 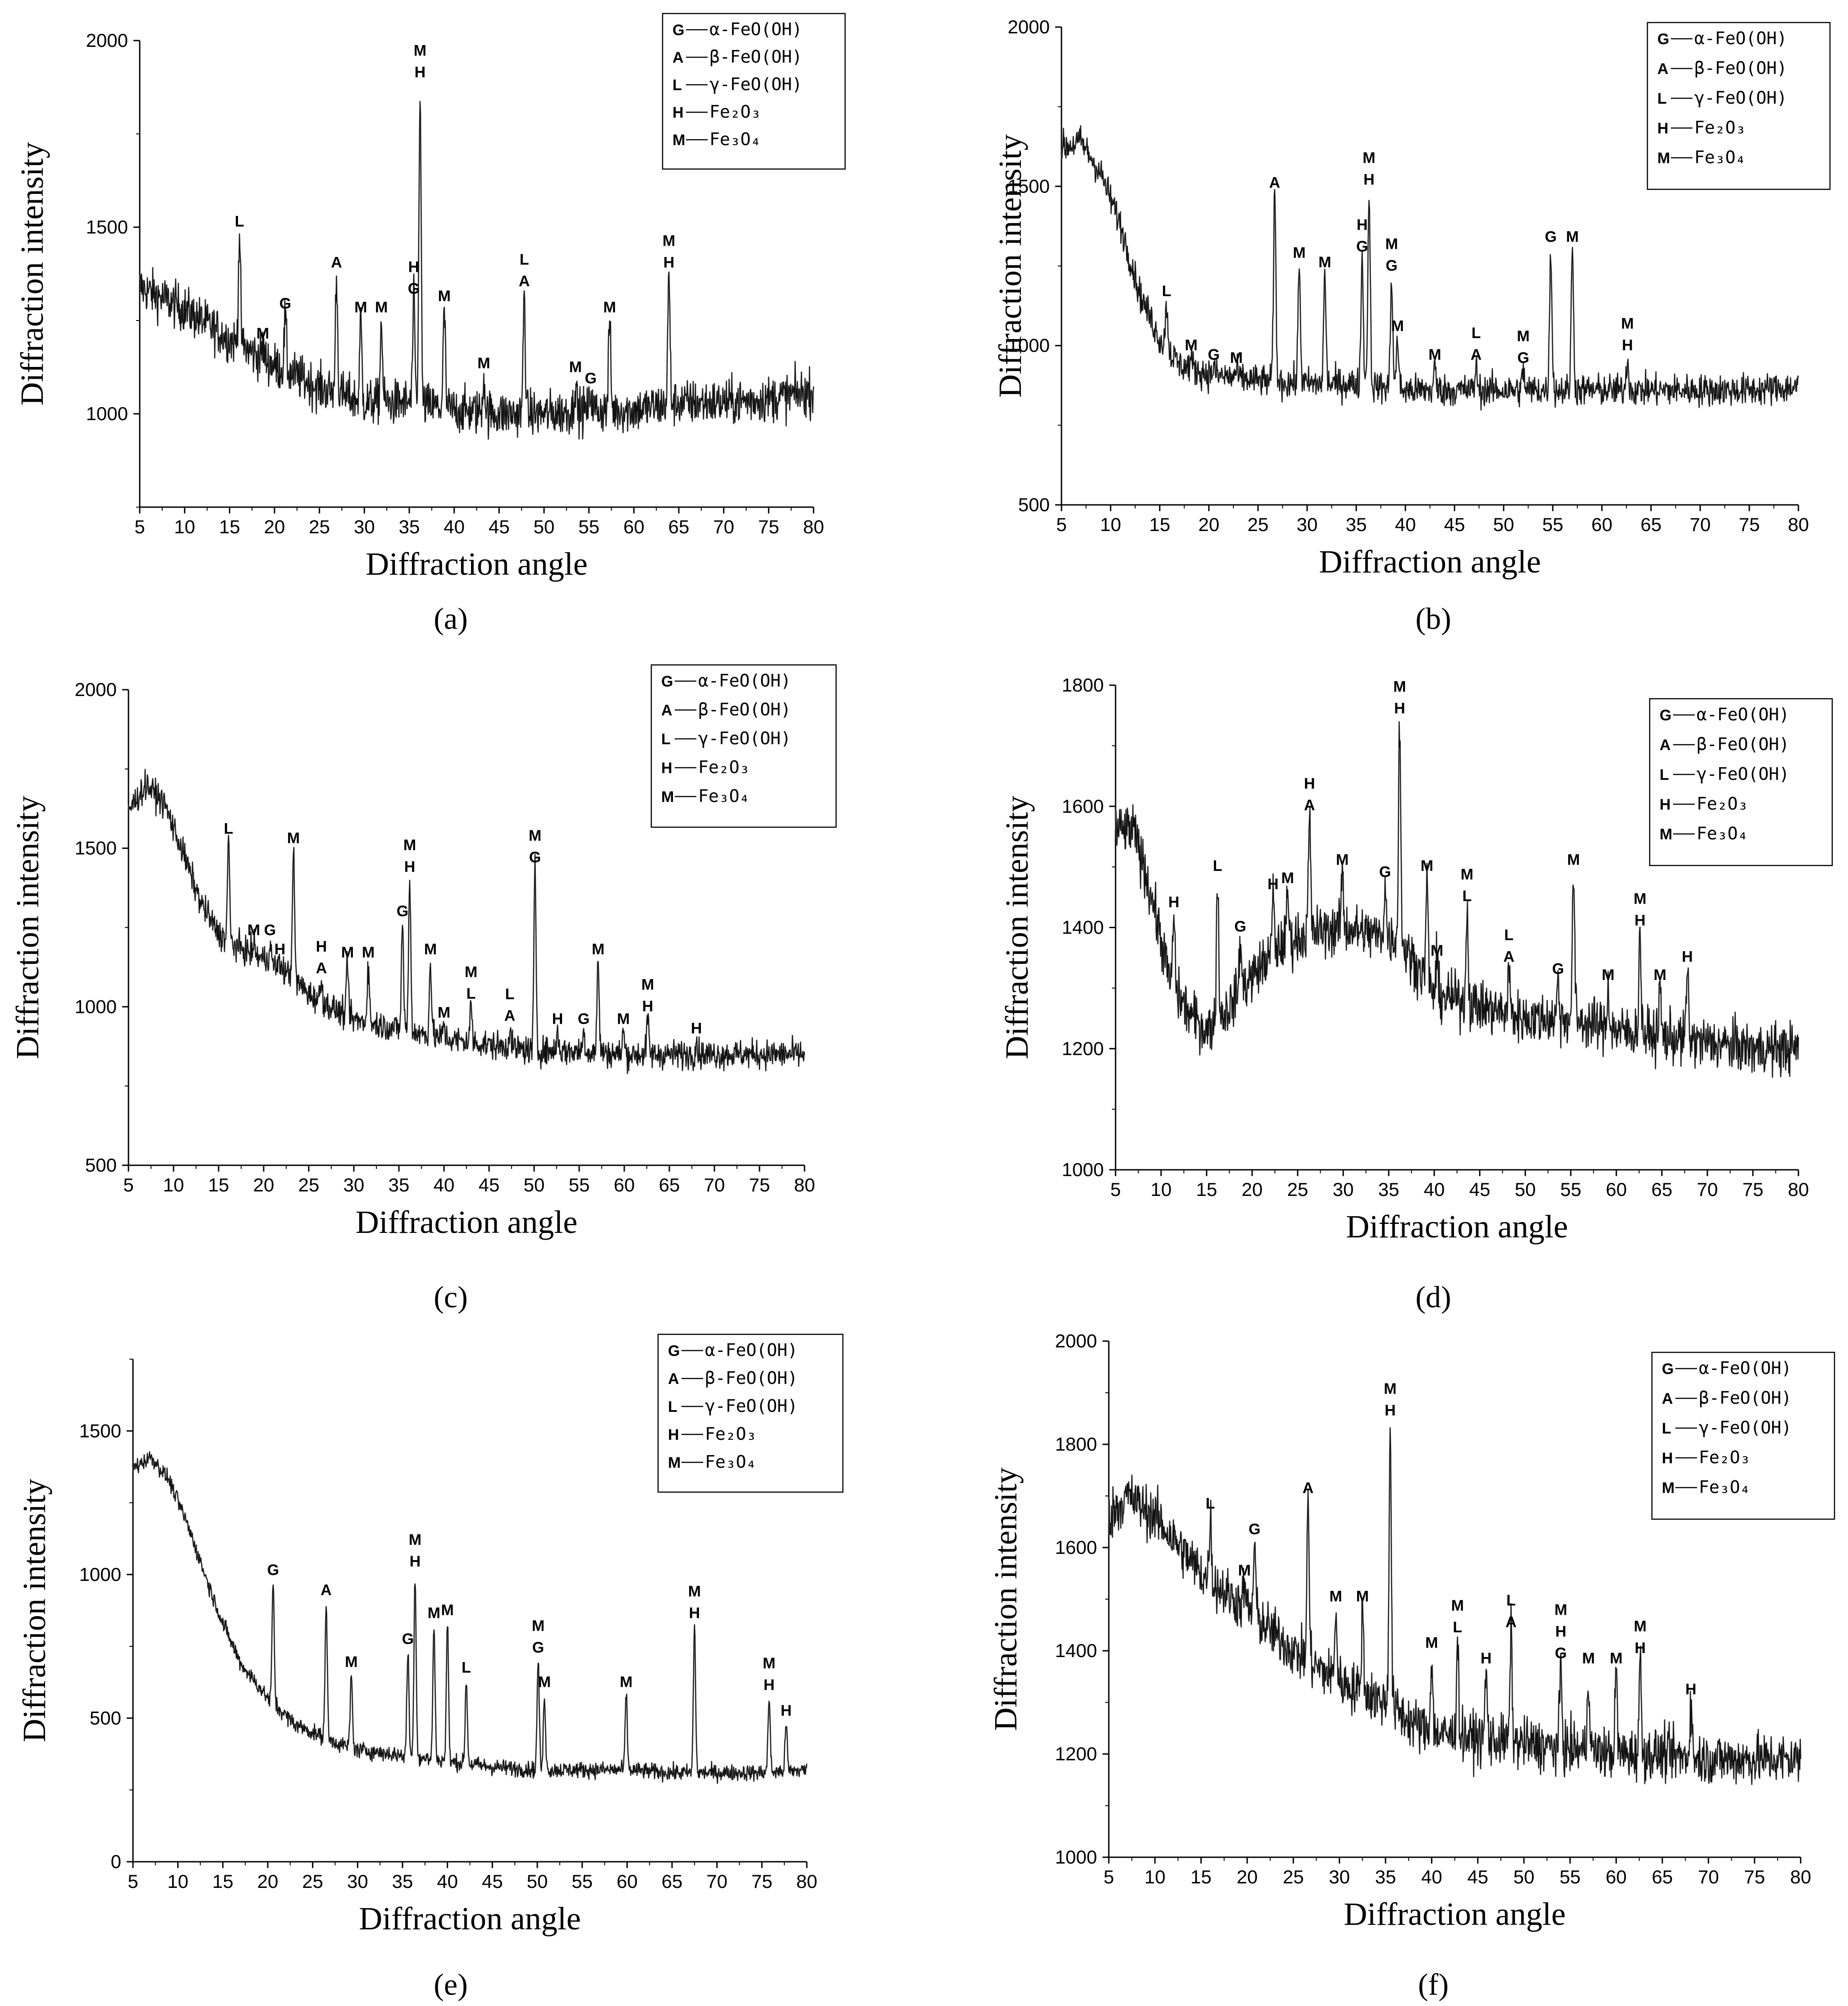 What do you see at coordinates (274, 526) in the screenshot?
I see `x-tick-label: 20` at bounding box center [274, 526].